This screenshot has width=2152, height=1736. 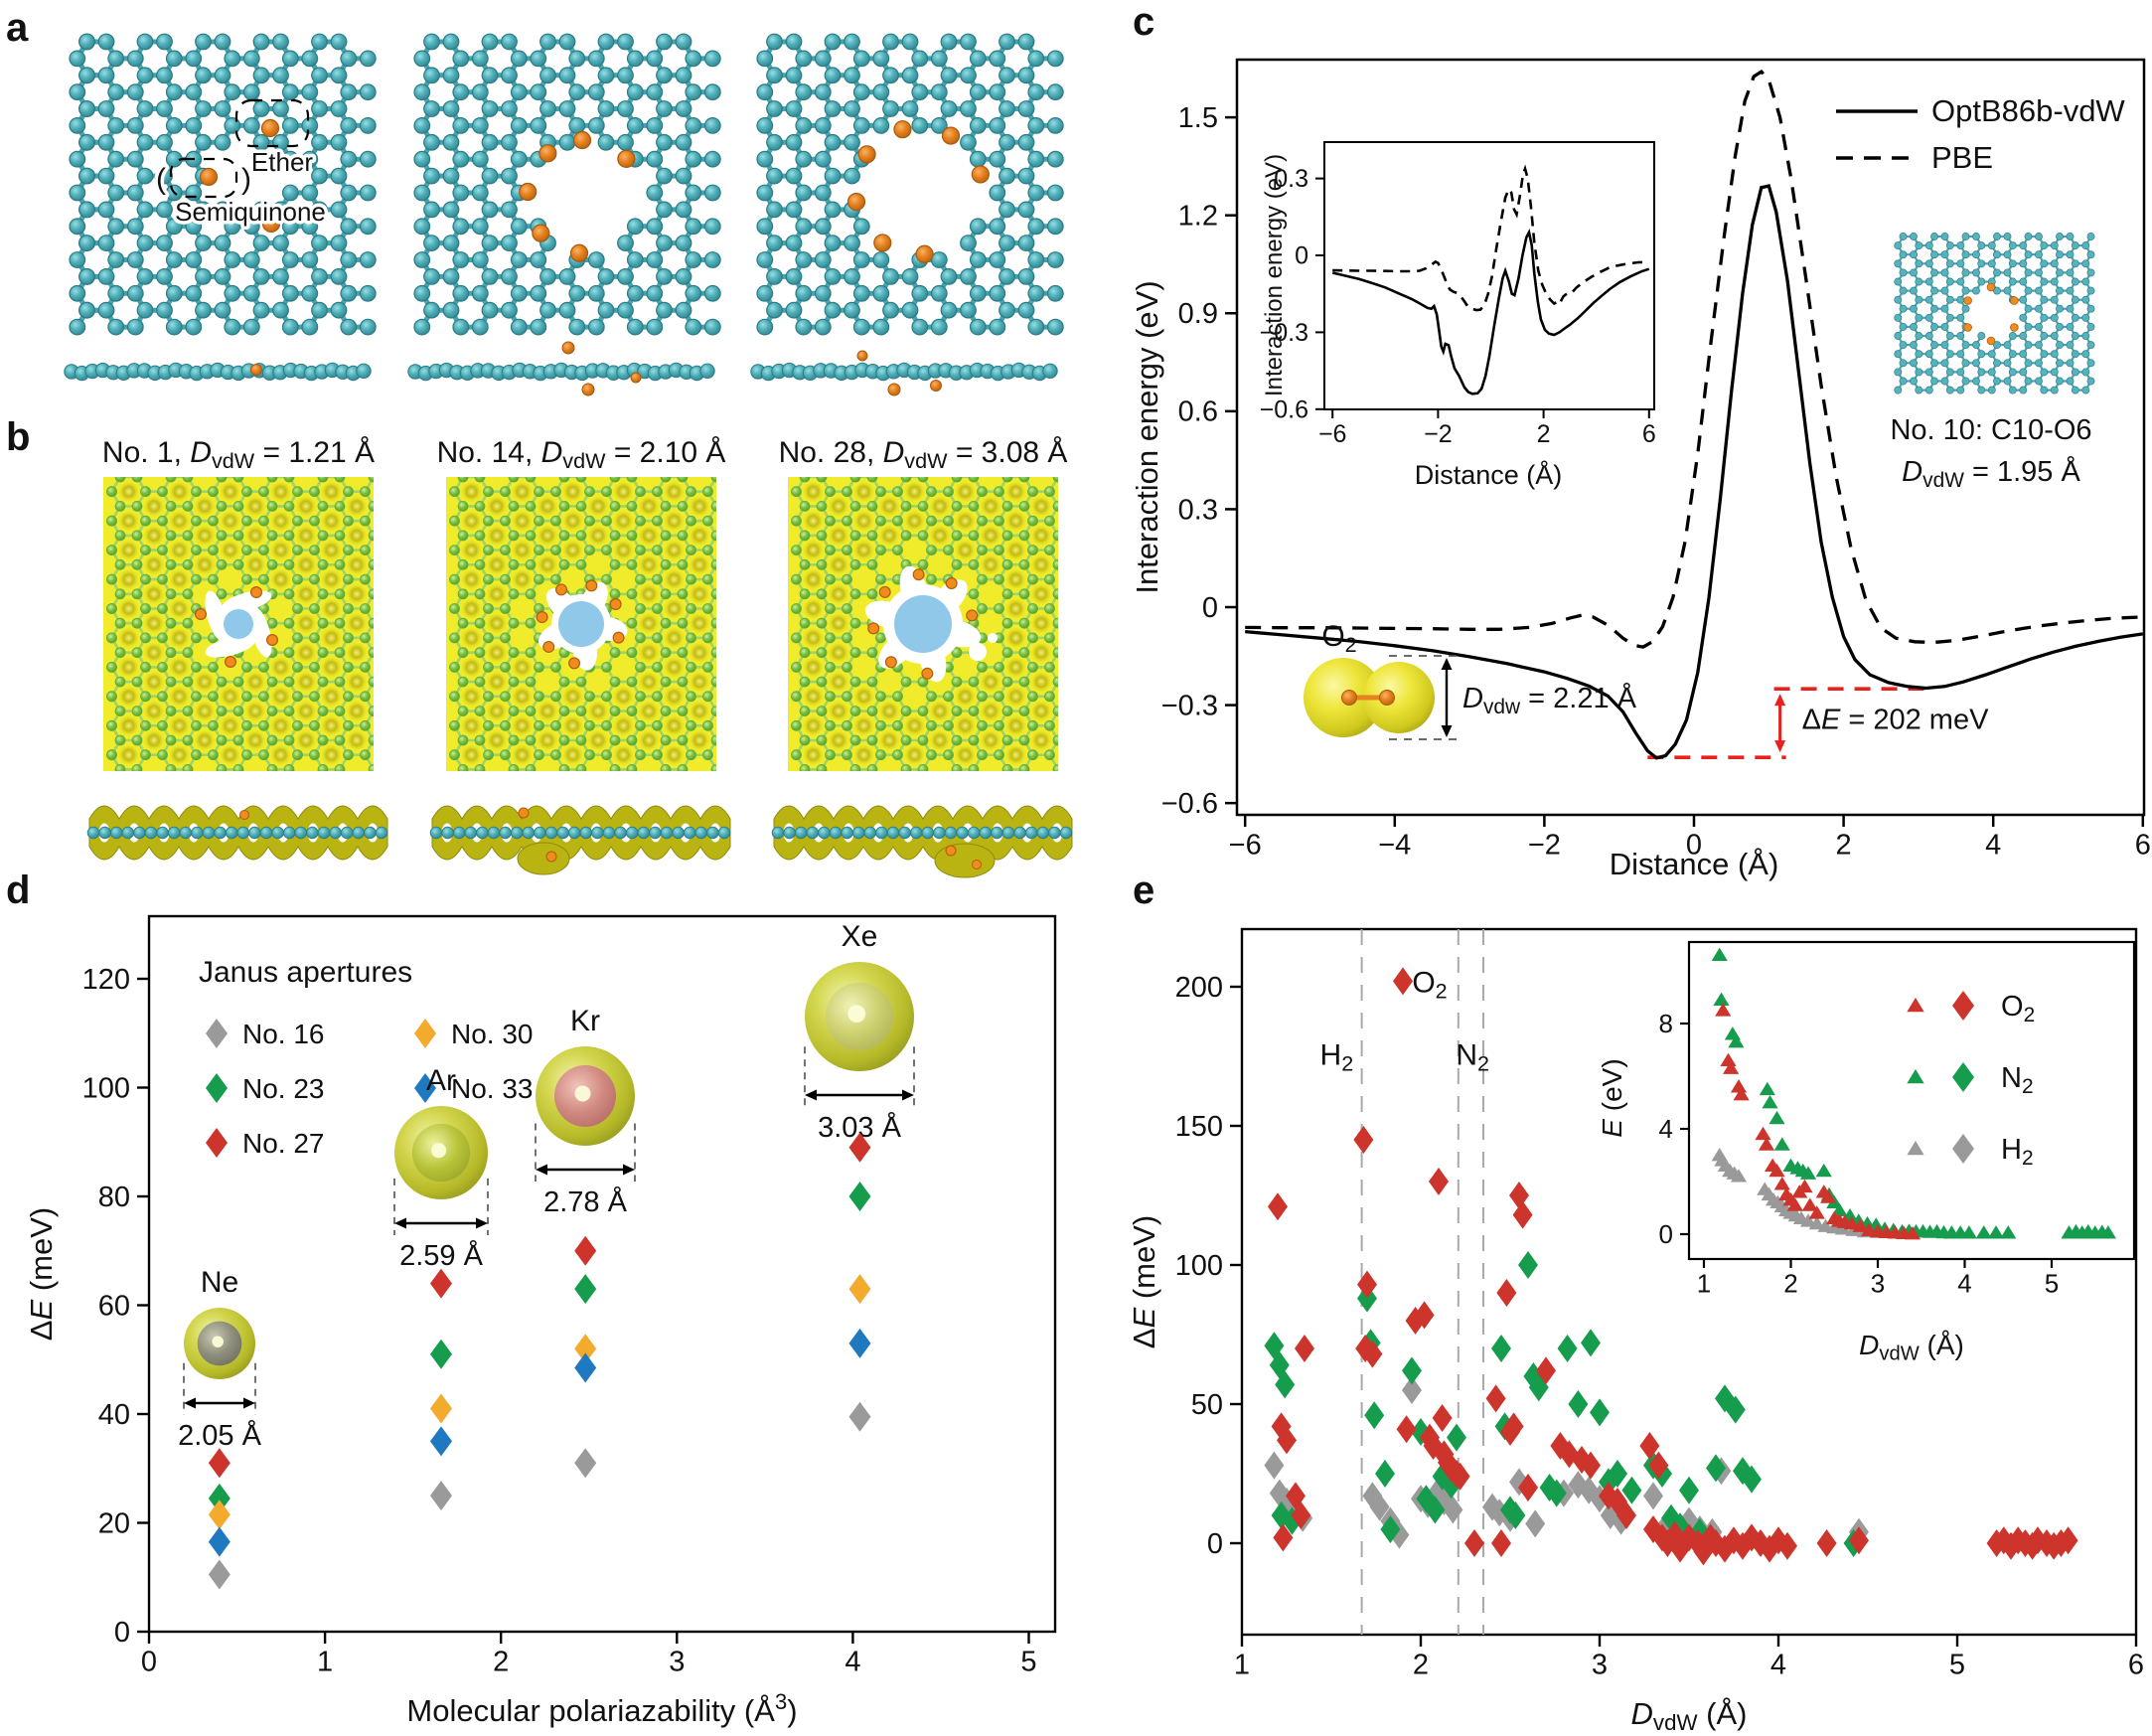 What do you see at coordinates (1338, 638) in the screenshot?
I see `o2-label: O2` at bounding box center [1338, 638].